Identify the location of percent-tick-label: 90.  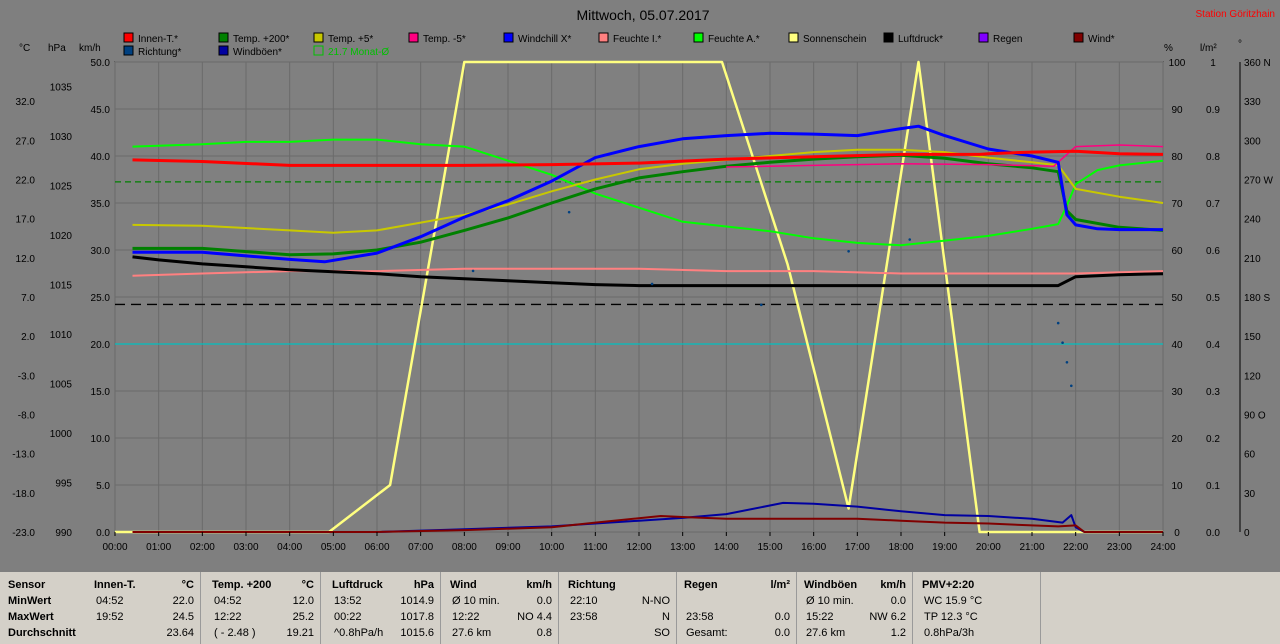
(1177, 110).